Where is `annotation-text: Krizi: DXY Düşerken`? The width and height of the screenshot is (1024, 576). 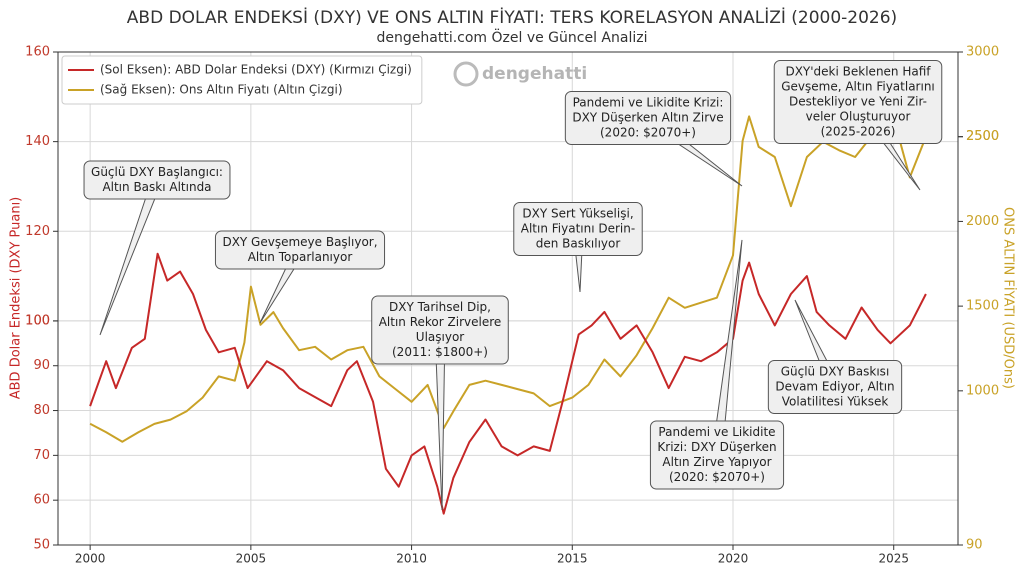 annotation-text: Krizi: DXY Düşerken is located at coordinates (716, 447).